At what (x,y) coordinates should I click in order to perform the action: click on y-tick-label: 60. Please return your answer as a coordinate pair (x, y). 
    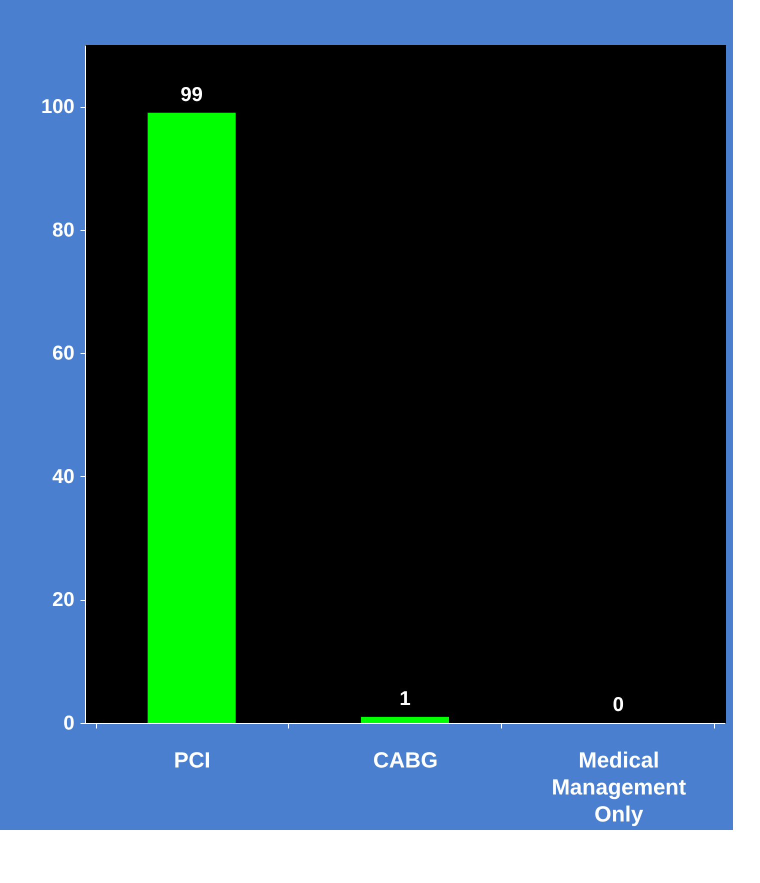
    Looking at the image, I should click on (63, 353).